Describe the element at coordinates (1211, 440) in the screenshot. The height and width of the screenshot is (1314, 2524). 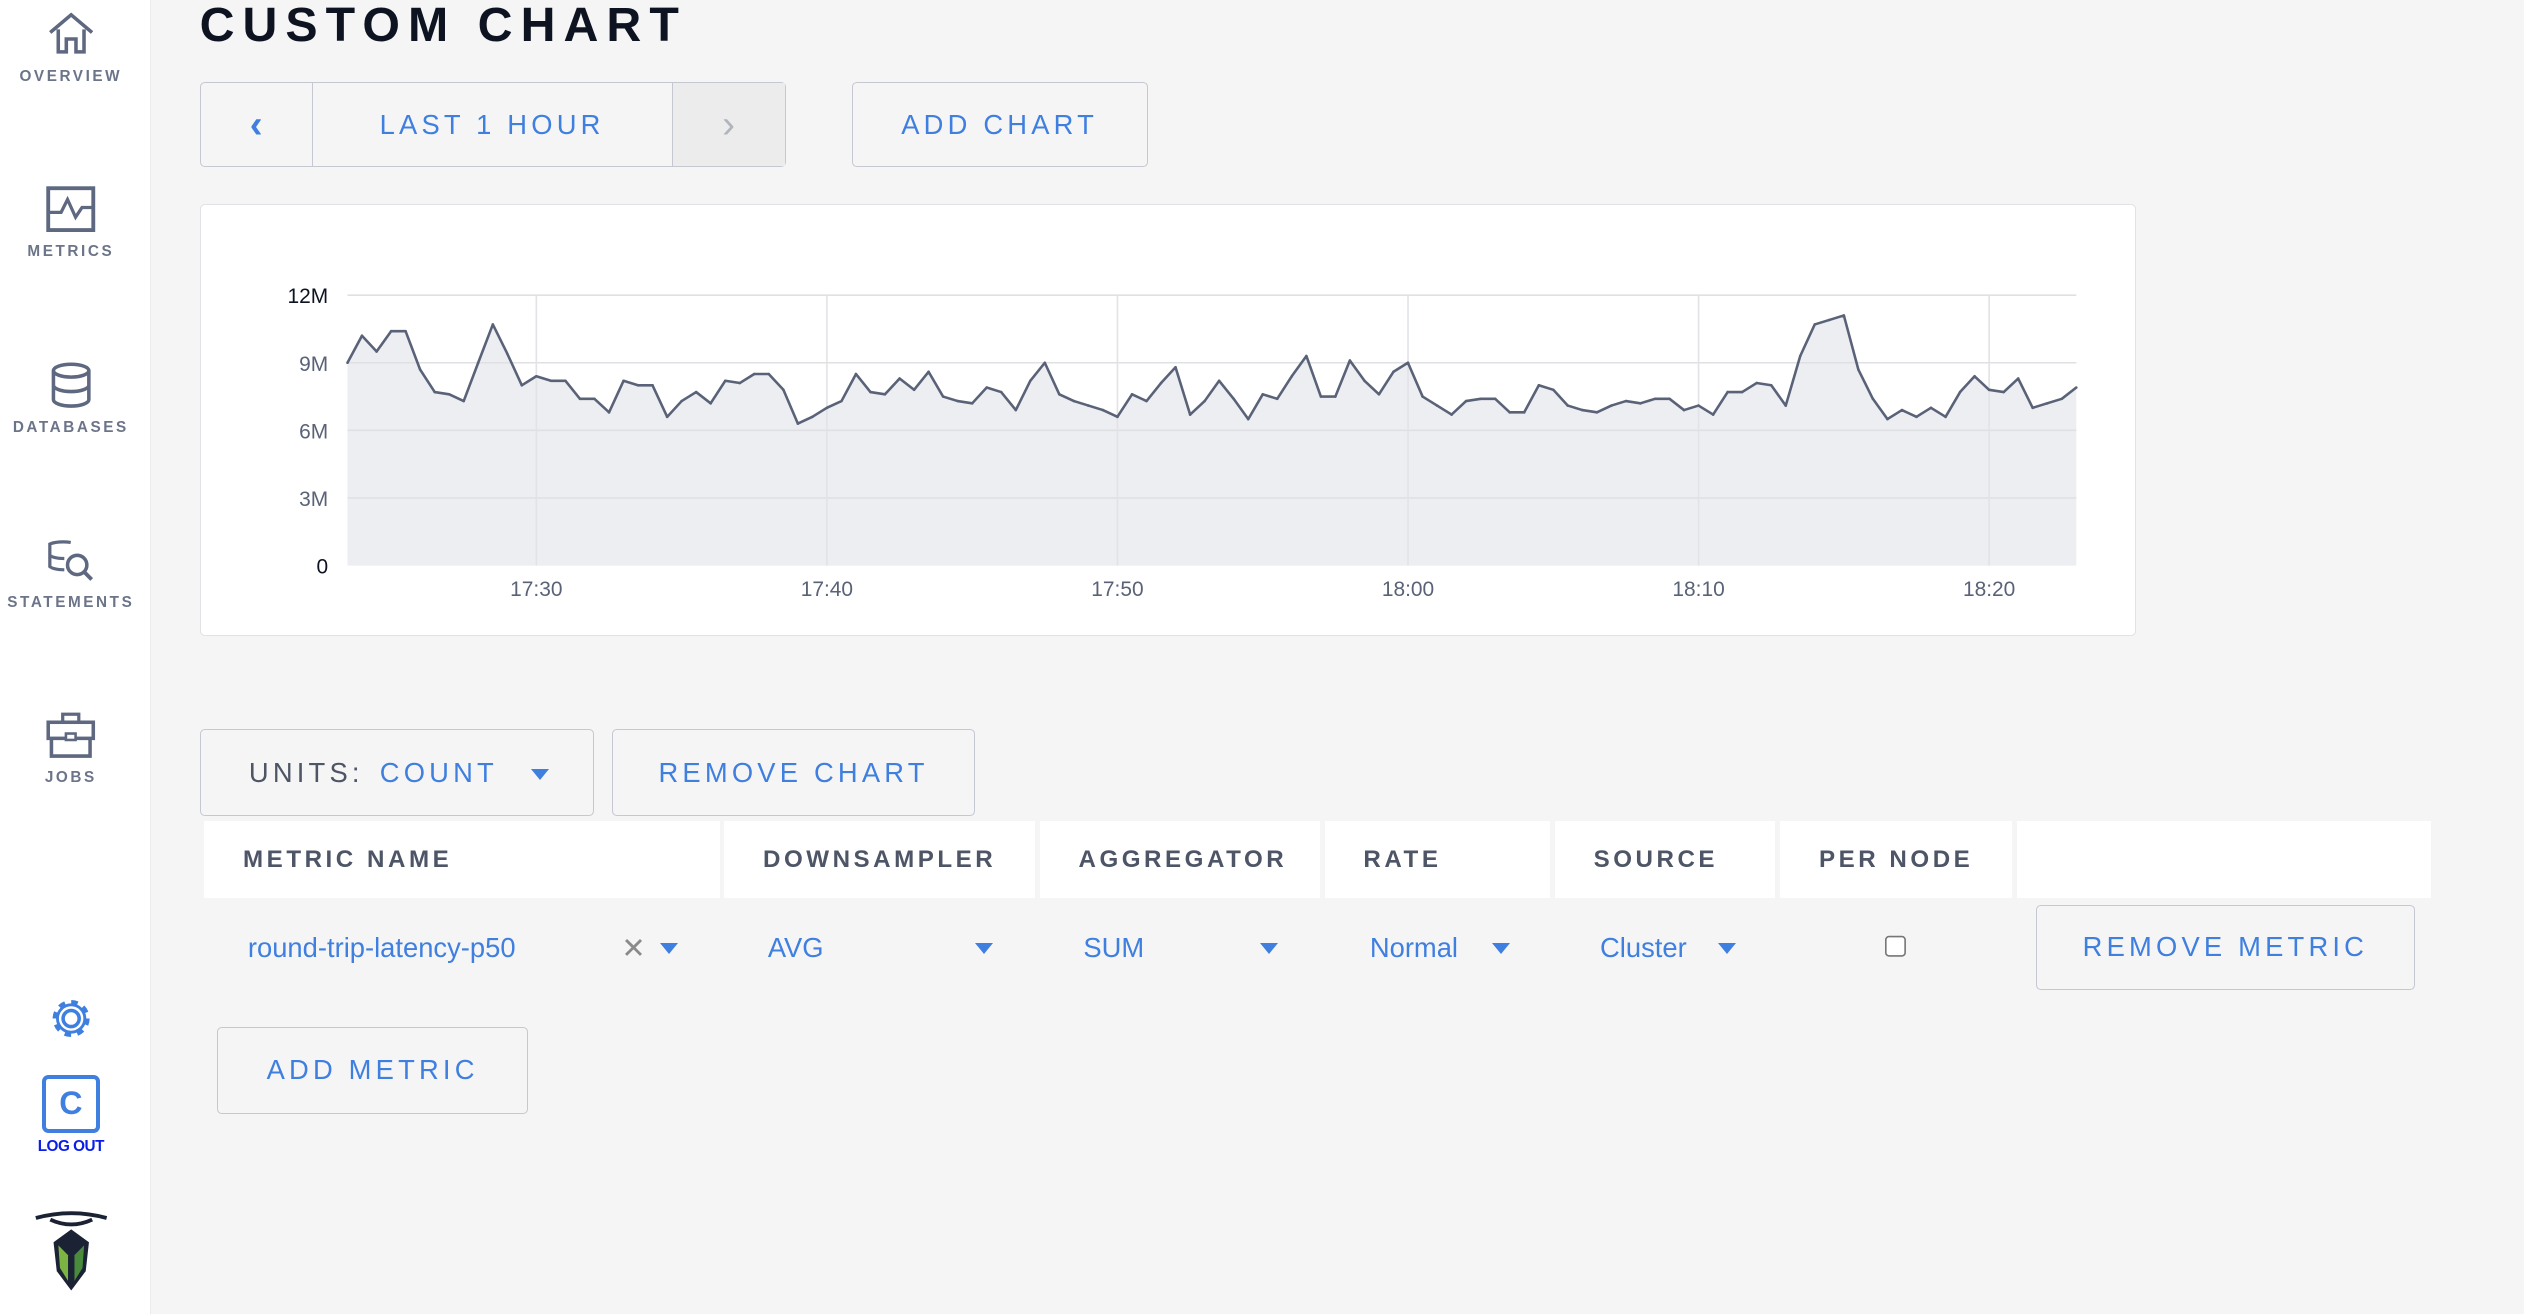
I see `area-fill` at that location.